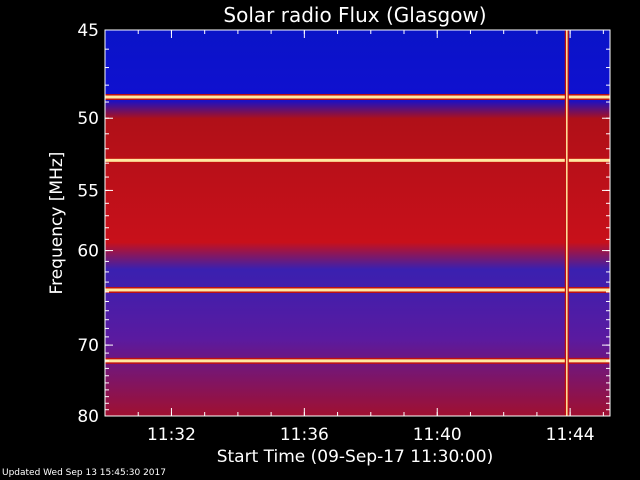 This screenshot has height=480, width=640. Describe the element at coordinates (84, 473) in the screenshot. I see `update-timestamp: Updated Wed Sep 13 15:45:30 2017` at that location.